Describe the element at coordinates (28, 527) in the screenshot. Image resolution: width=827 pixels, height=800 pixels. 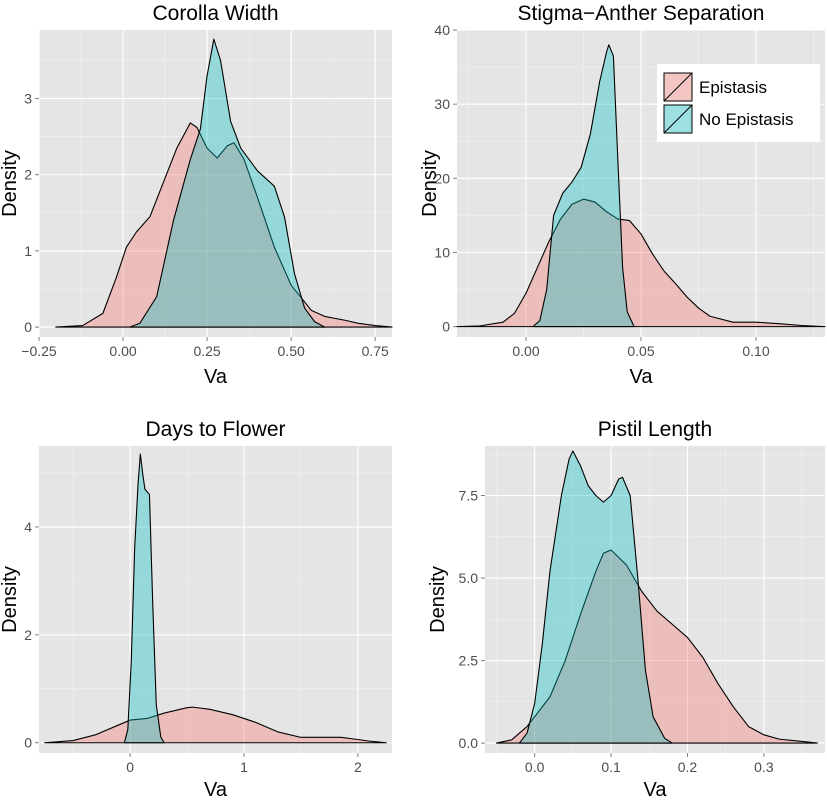
I see `y-tick-label: 4` at that location.